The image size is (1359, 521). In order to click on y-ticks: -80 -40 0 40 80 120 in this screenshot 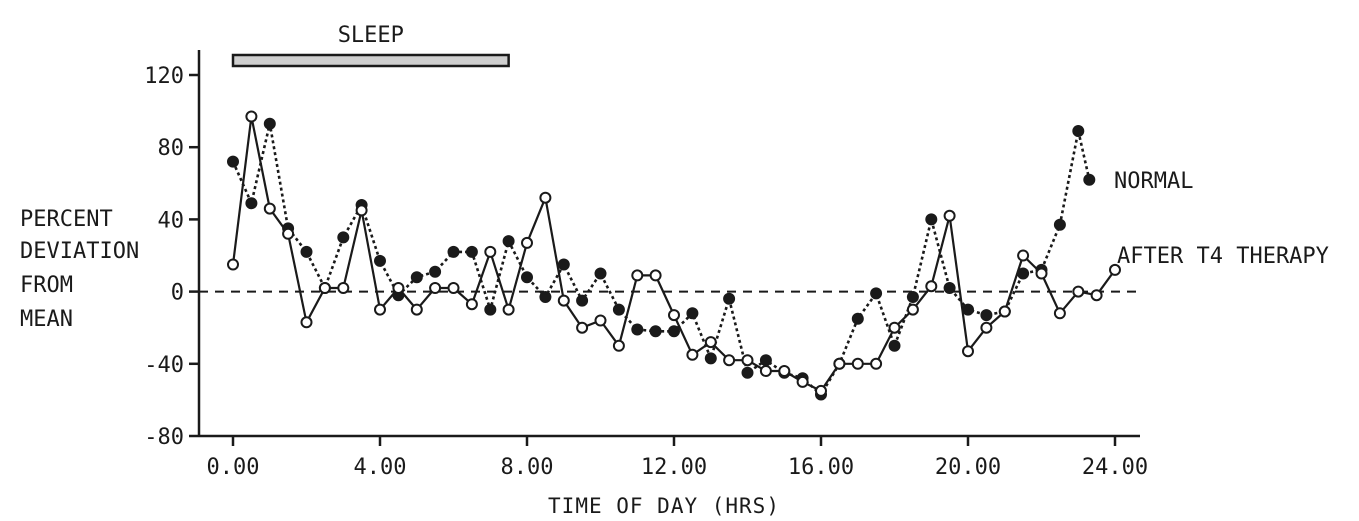, I will do `click(171, 257)`.